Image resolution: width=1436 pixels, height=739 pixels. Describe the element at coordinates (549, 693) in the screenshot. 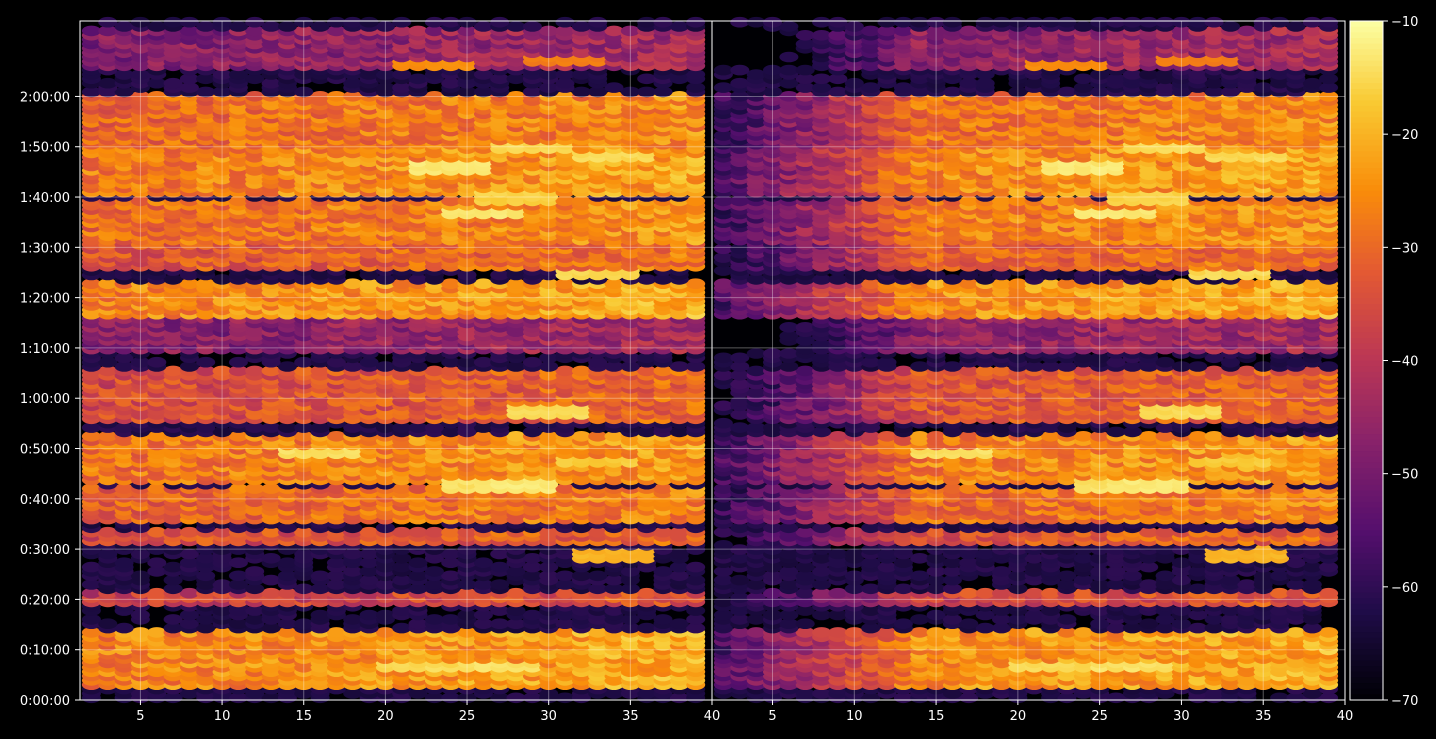

I see `heat-cell-p1-ch30` at that location.